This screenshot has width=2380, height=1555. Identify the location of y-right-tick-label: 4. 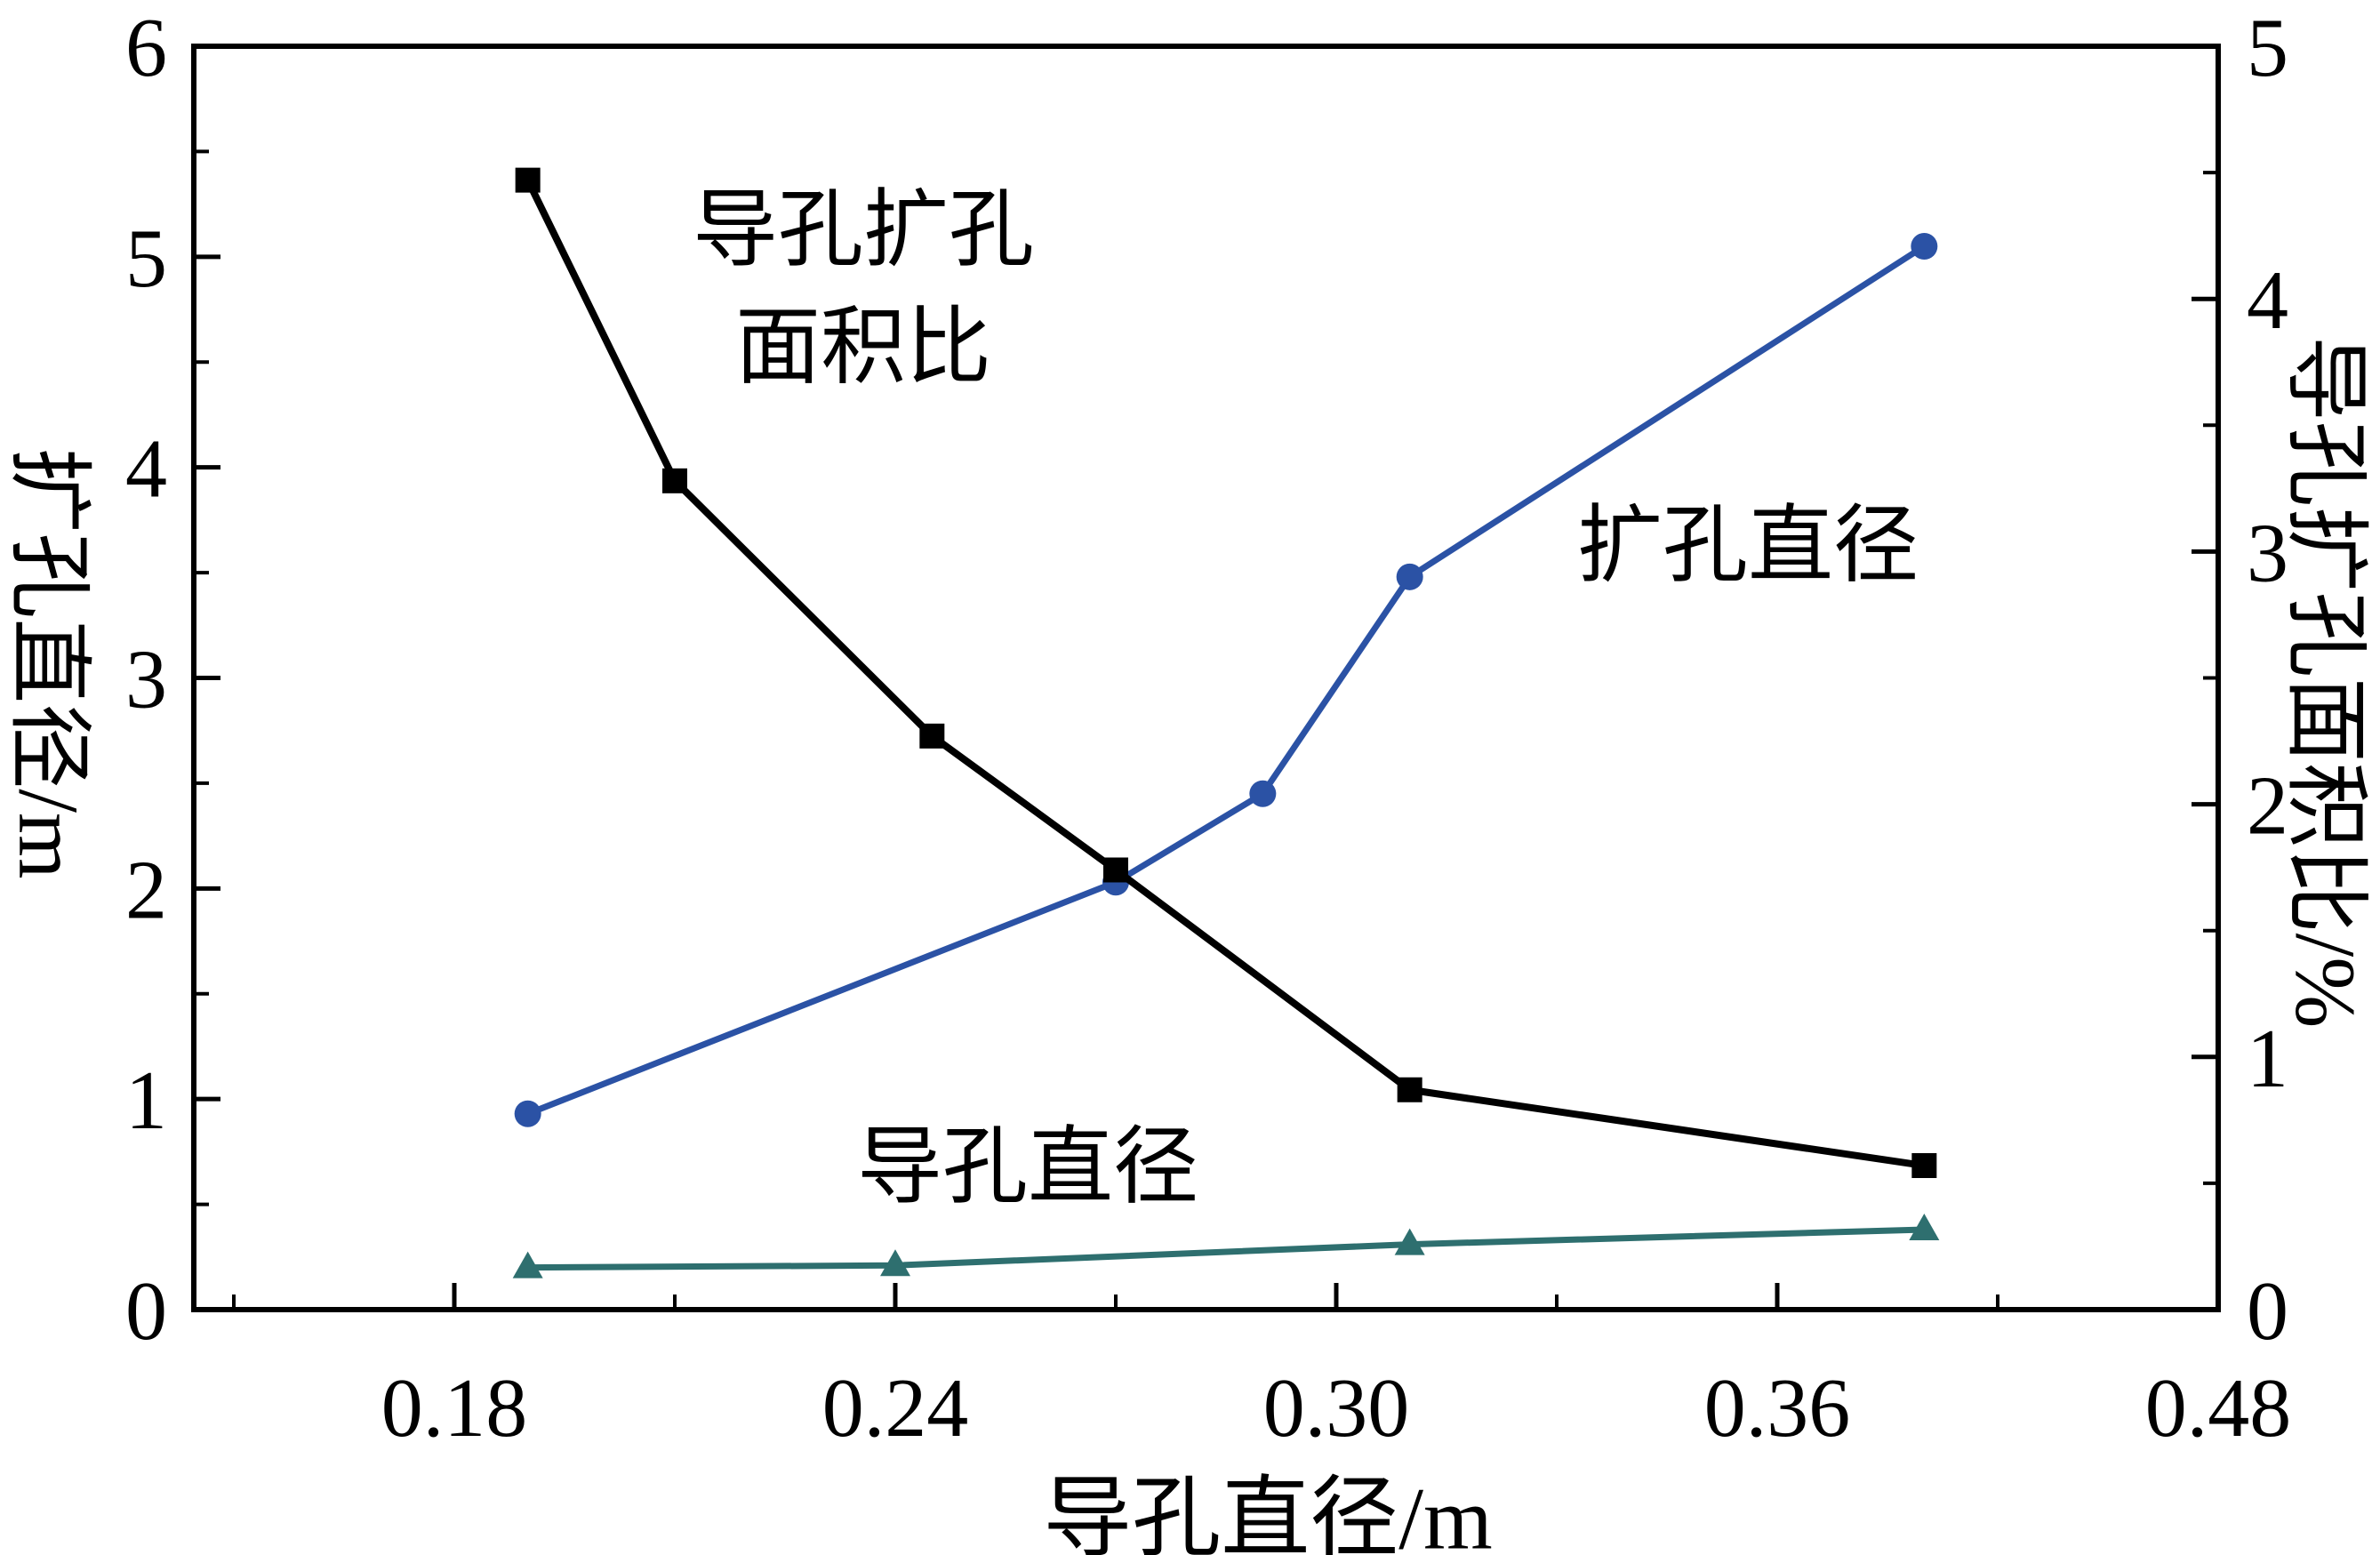
(2267, 300).